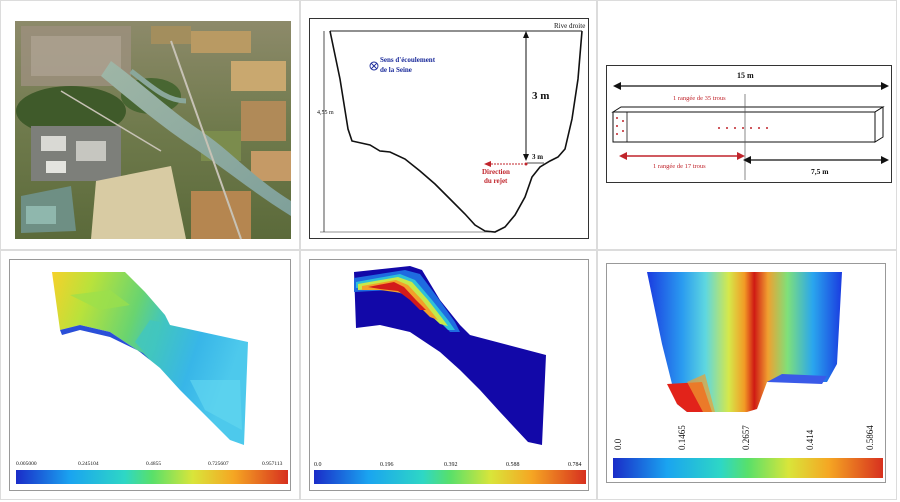 The width and height of the screenshot is (900, 502). I want to click on cross-section-diagram: 4,55 m 3 m 3 m Direction du rejet, so click(451, 127).